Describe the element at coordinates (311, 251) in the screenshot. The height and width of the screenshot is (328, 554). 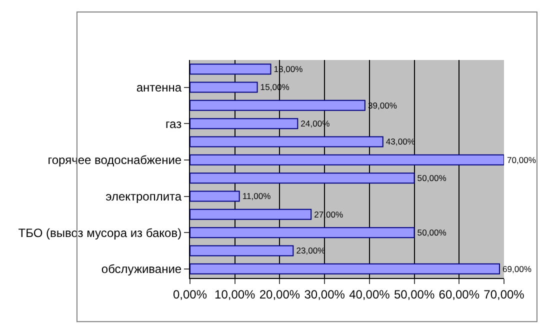
I see `data-label: 23,00%` at that location.